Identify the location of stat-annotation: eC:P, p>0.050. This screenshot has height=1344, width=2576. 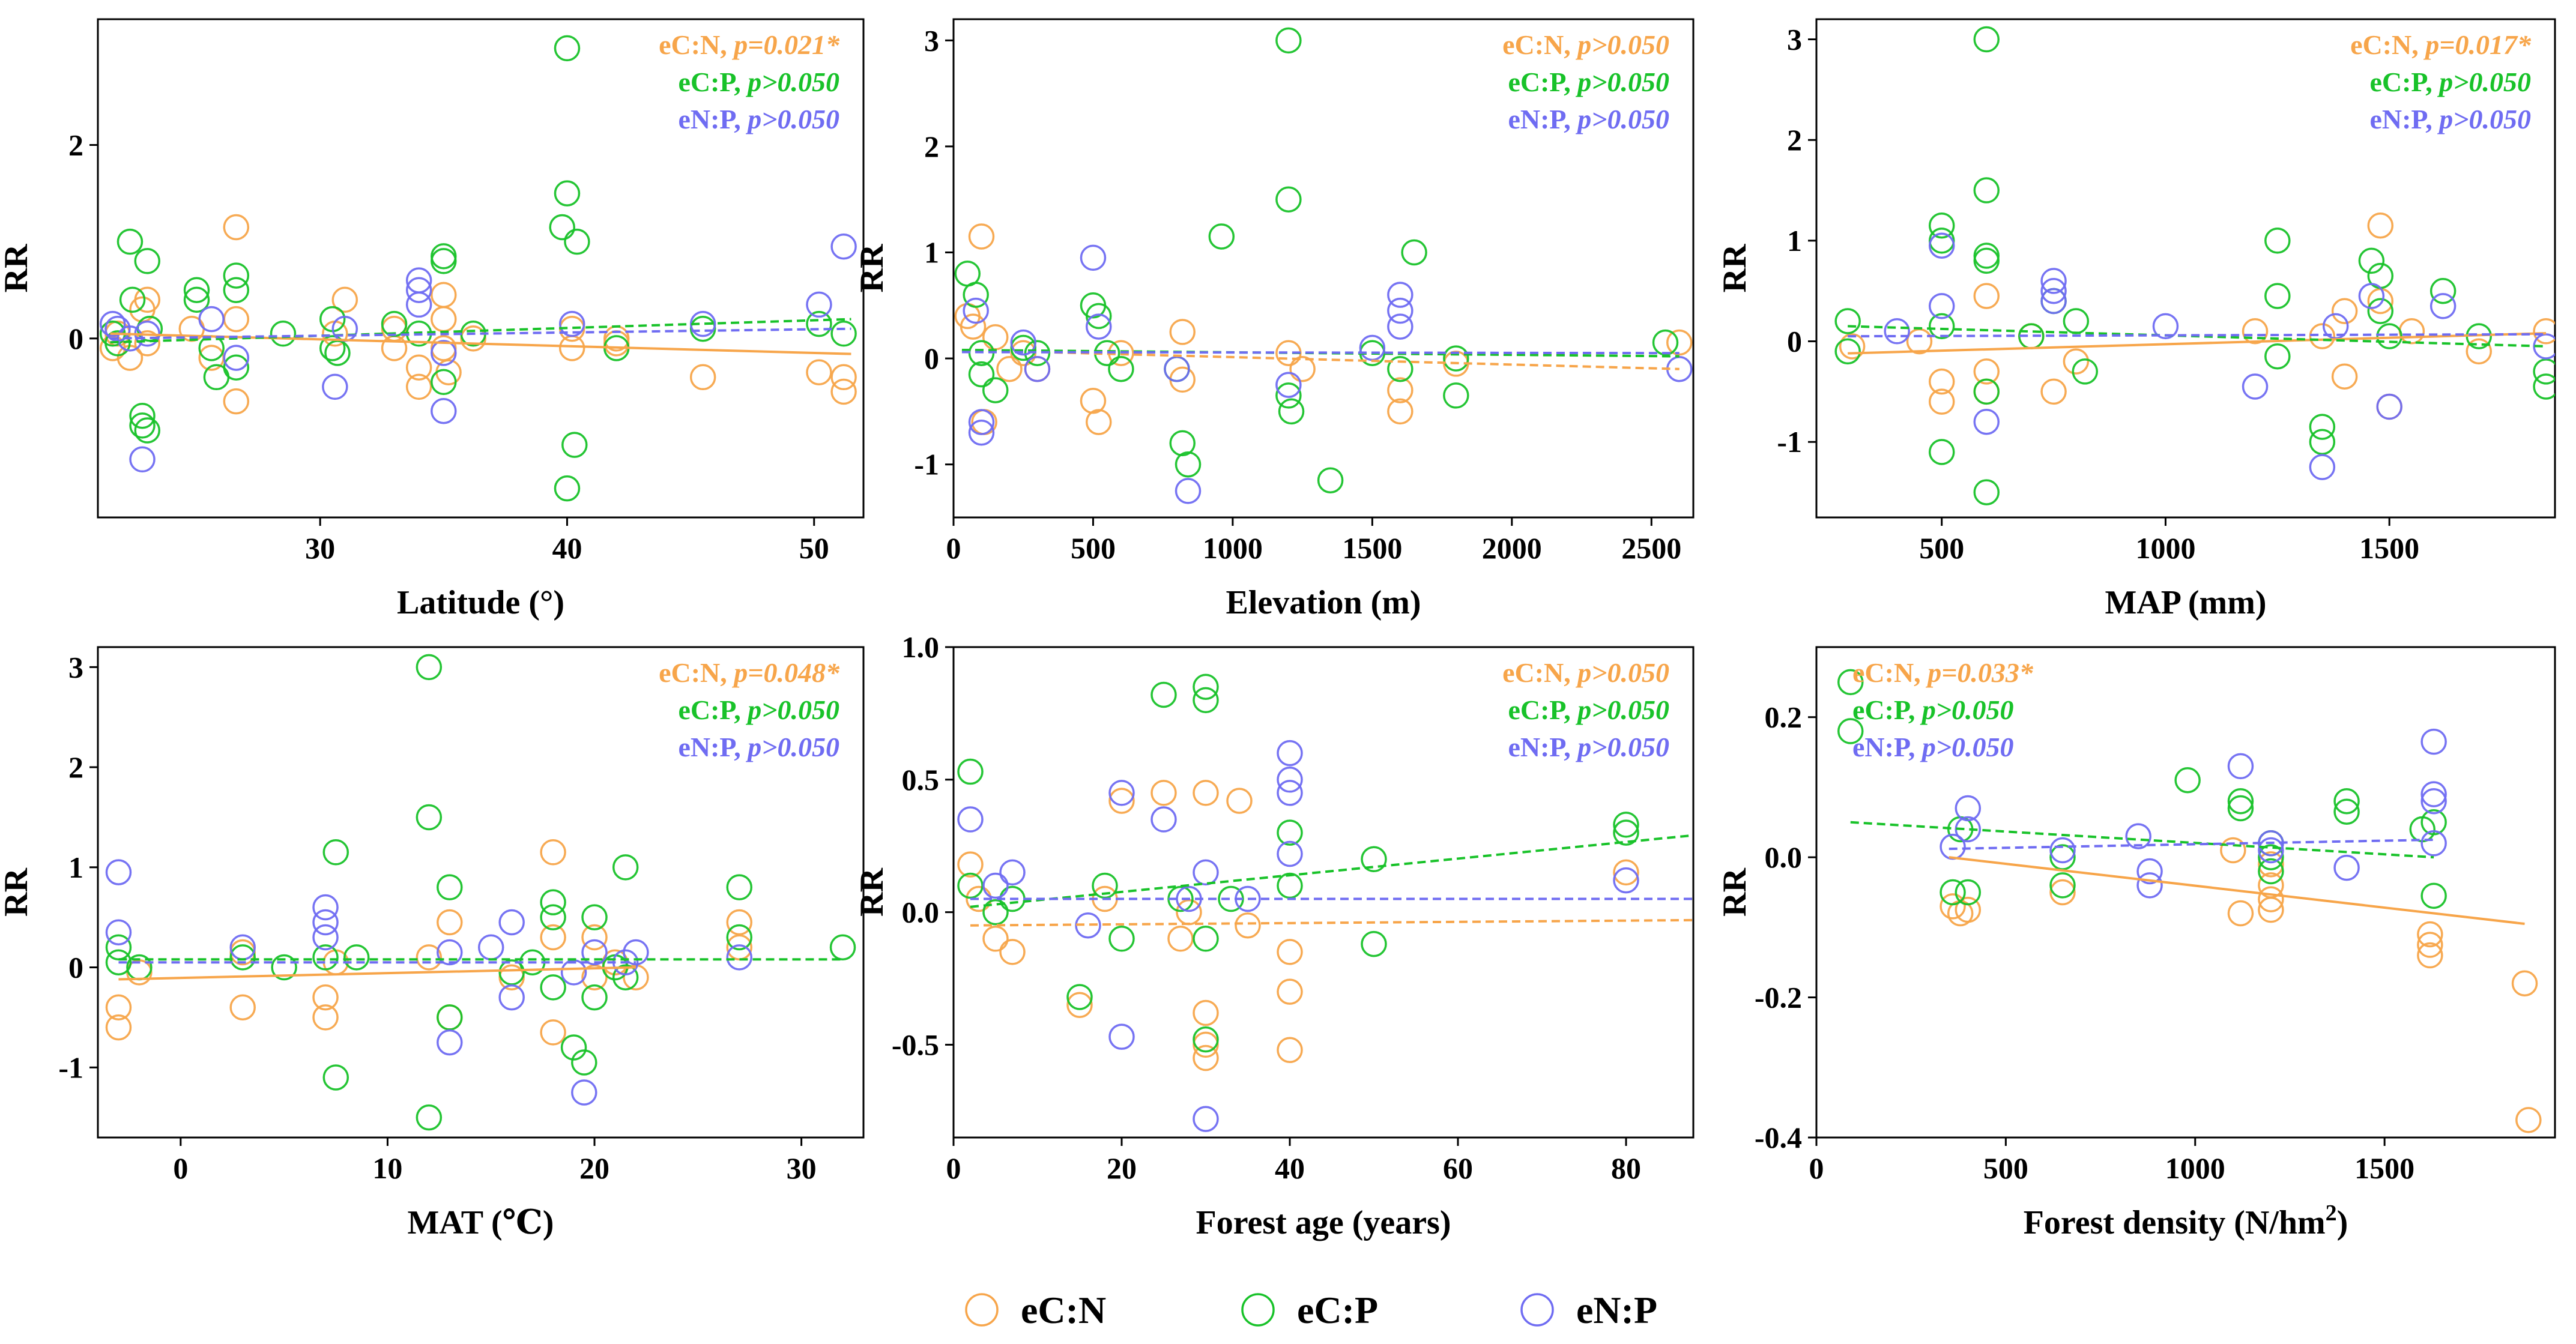
(1588, 82).